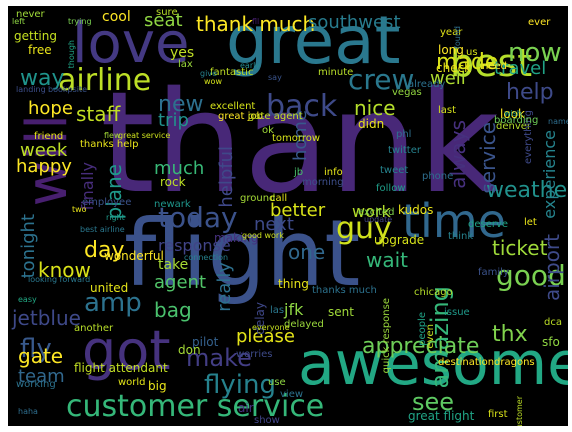  I want to click on word-big: big, so click(157, 386).